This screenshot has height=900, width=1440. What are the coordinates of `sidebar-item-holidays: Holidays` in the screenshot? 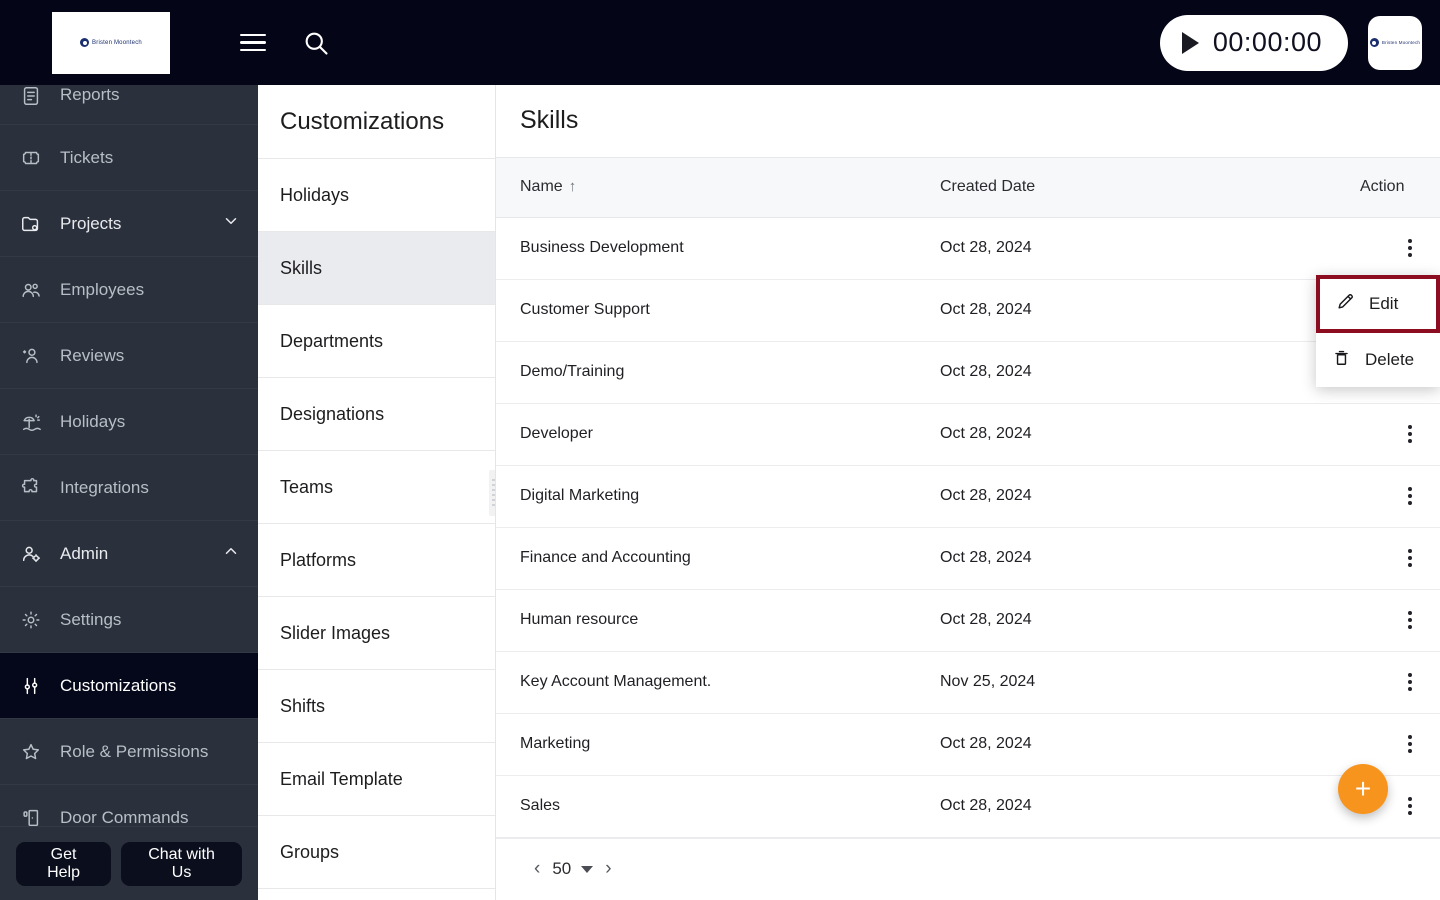 It's located at (129, 422).